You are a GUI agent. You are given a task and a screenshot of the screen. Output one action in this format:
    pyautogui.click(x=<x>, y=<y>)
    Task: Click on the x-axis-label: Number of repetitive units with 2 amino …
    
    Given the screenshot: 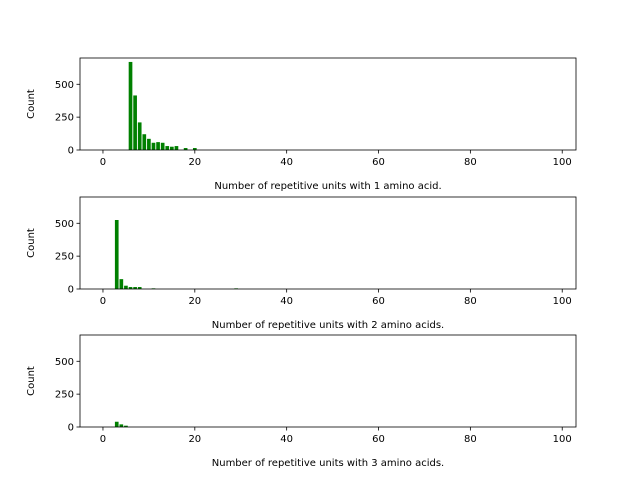 What is the action you would take?
    pyautogui.click(x=328, y=325)
    